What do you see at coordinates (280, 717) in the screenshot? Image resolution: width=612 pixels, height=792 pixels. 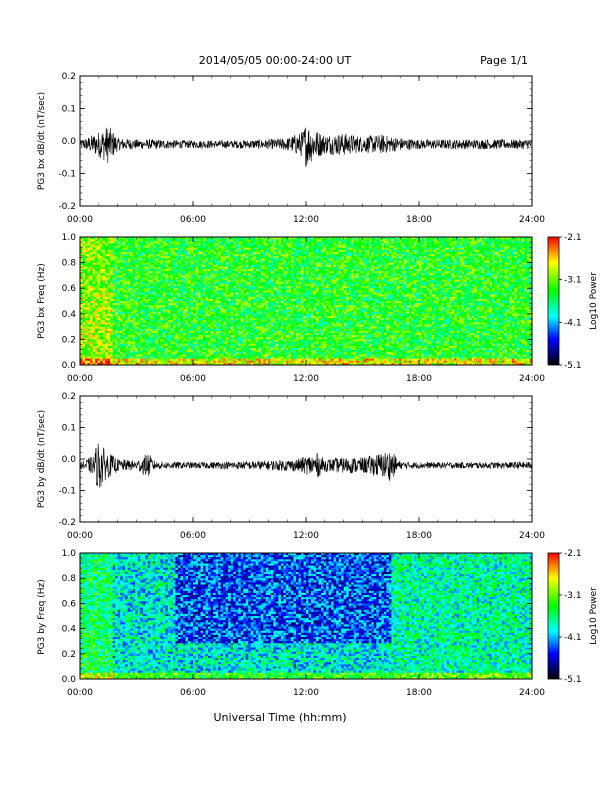 I see `x-axis-title: Universal Time (hh:mm)` at bounding box center [280, 717].